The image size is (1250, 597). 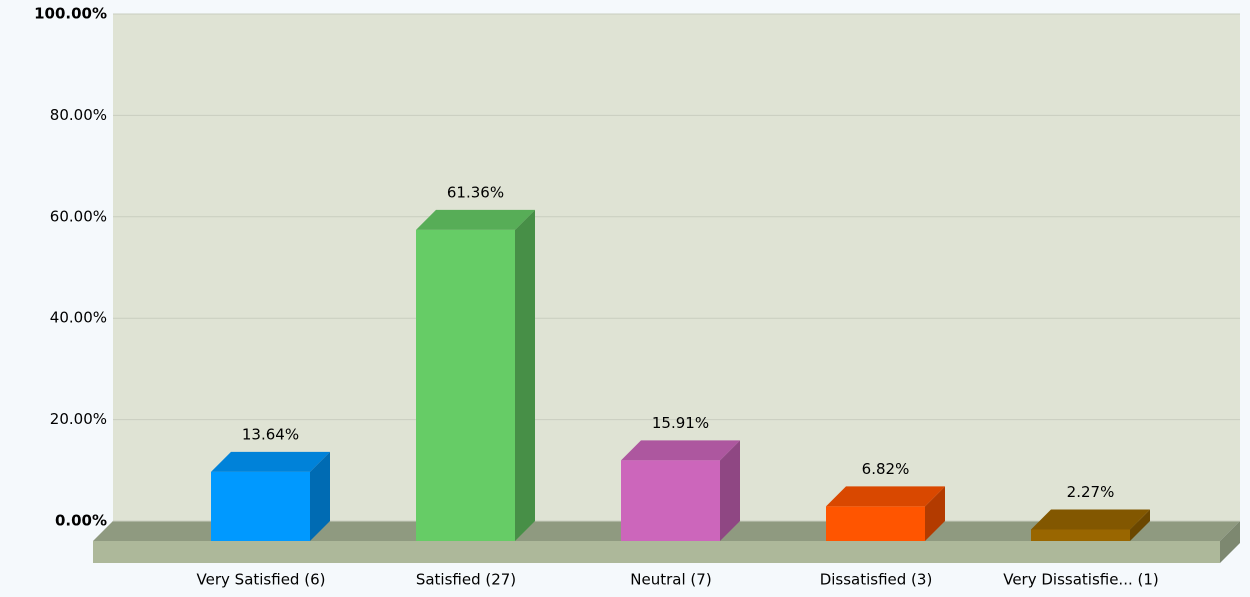 I want to click on floor-side, so click(x=1230, y=542).